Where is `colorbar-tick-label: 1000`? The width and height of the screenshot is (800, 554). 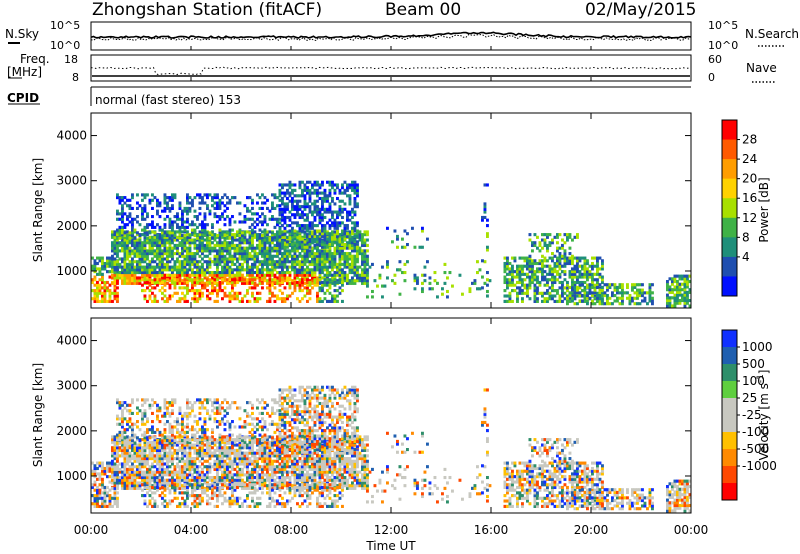 colorbar-tick-label: 1000 is located at coordinates (757, 347).